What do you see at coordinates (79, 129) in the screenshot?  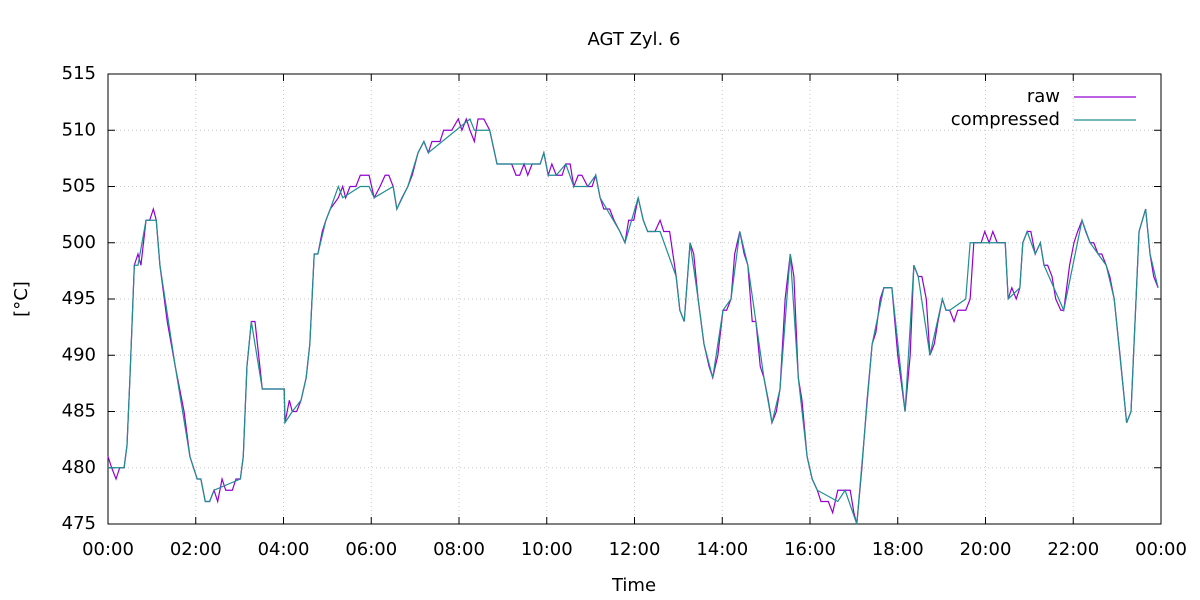 I see `y-tick-label: 510` at bounding box center [79, 129].